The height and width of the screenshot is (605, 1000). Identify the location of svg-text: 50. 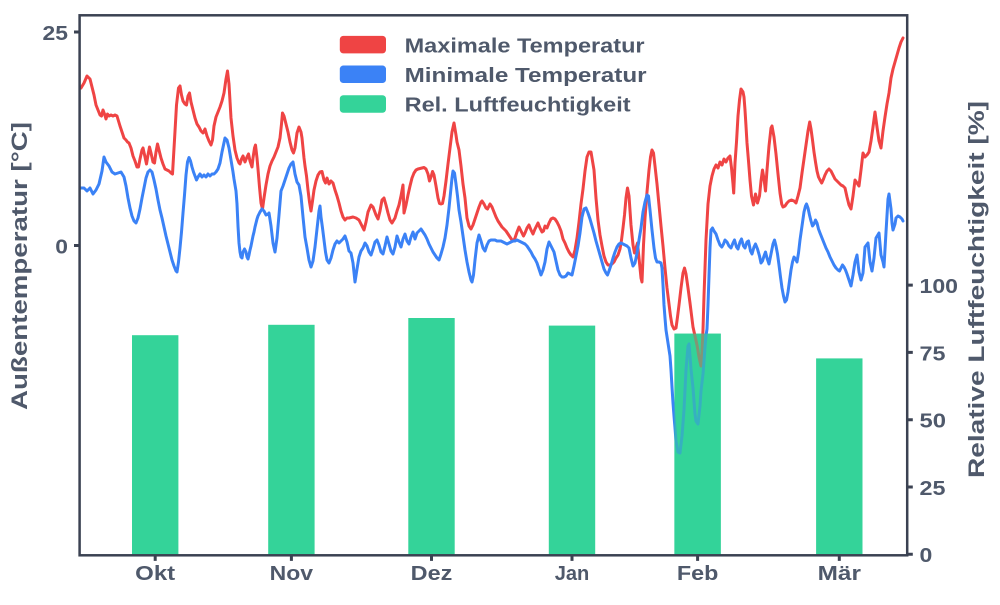
(933, 421).